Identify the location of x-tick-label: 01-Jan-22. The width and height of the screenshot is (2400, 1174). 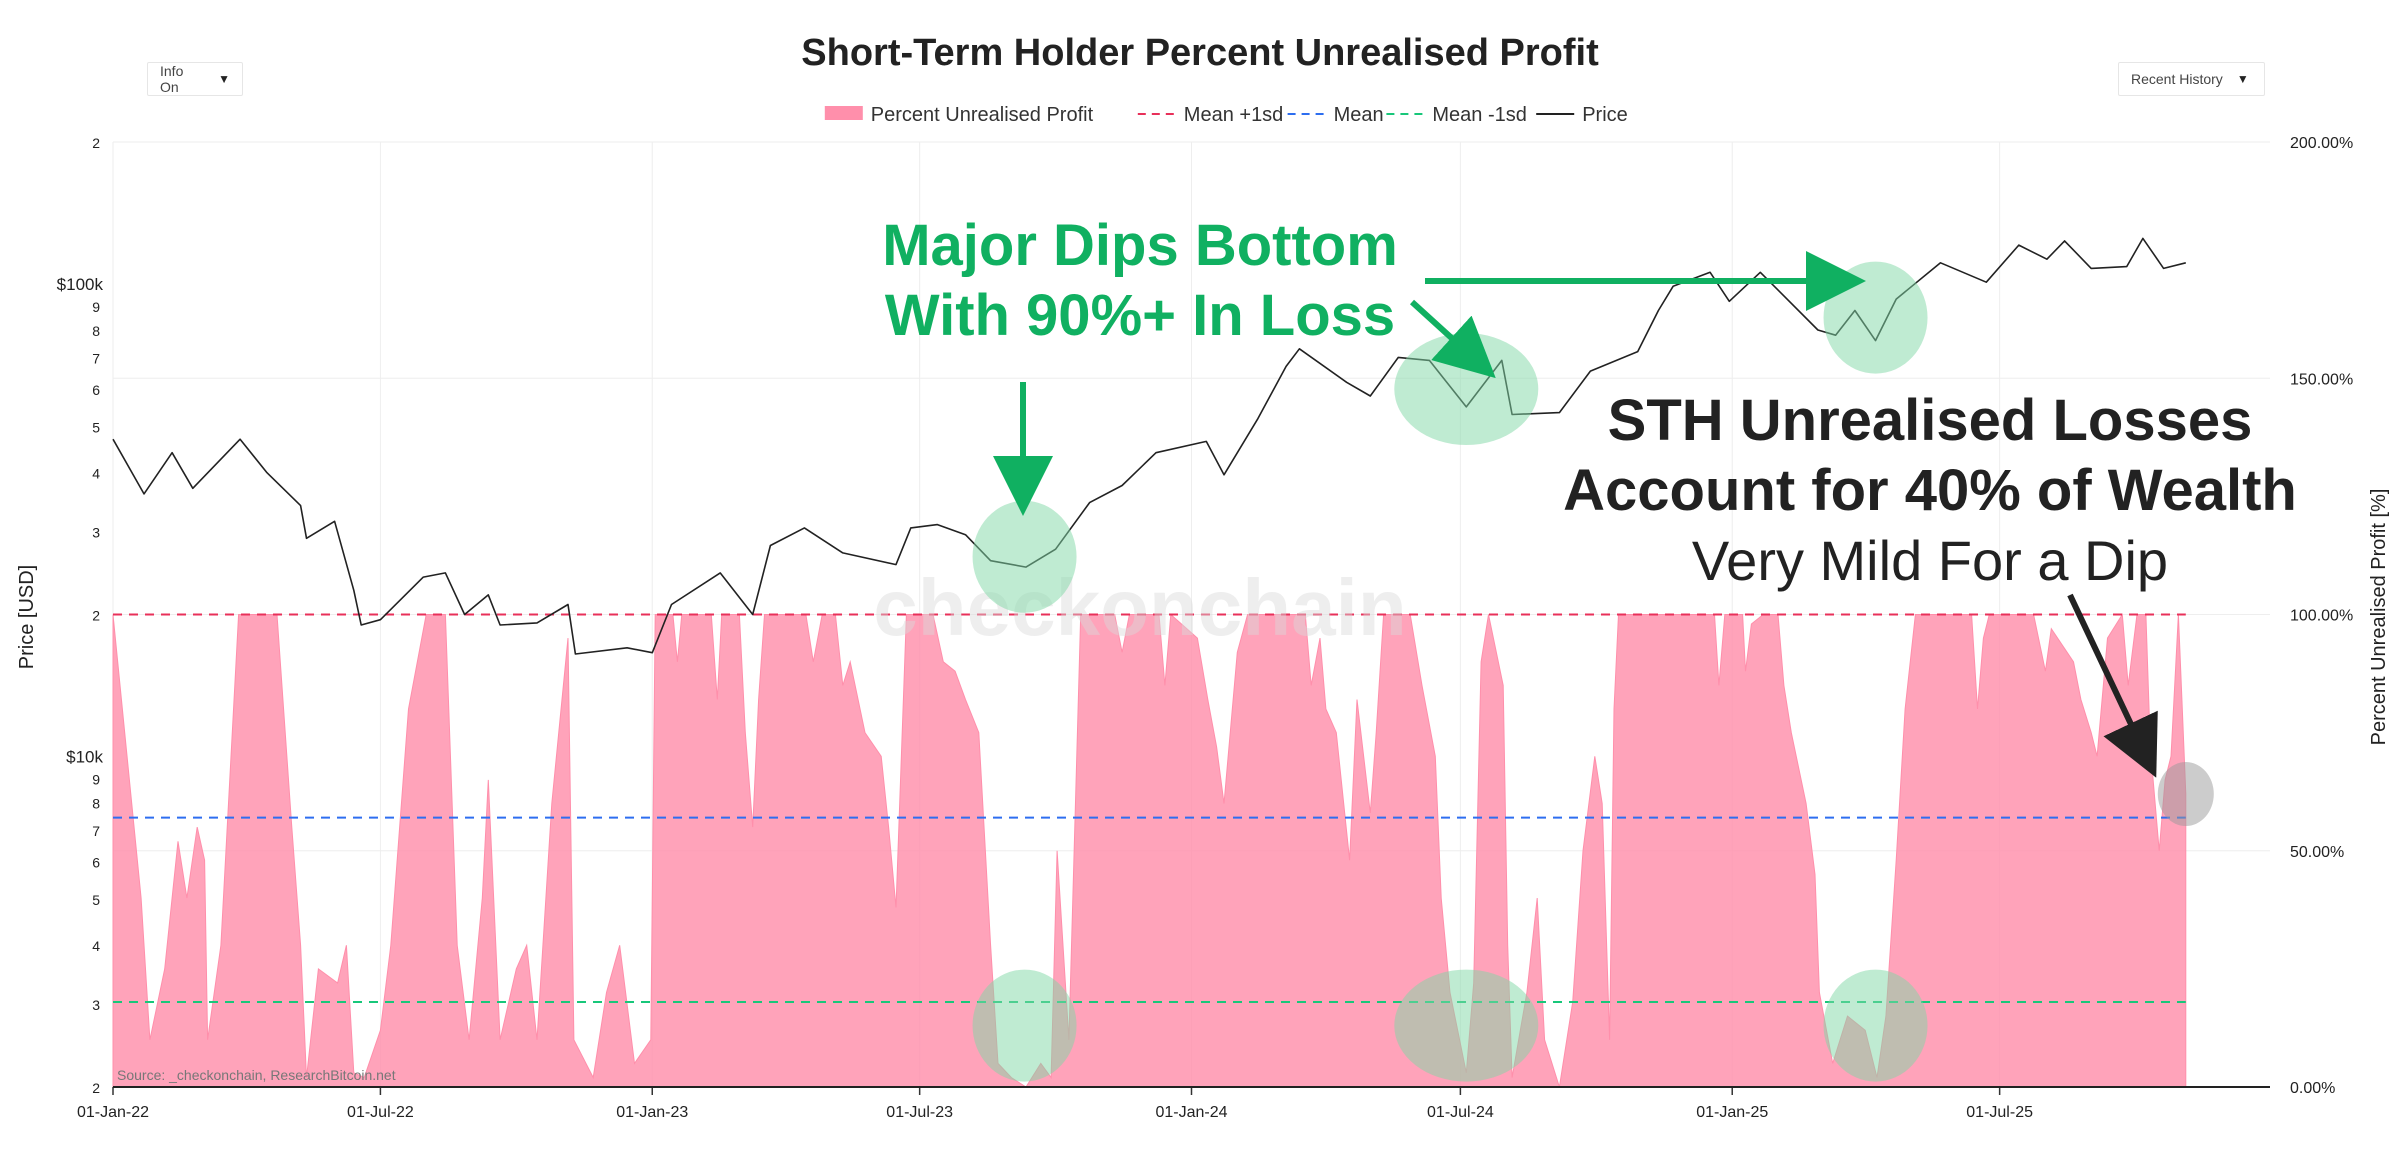
(113, 1112).